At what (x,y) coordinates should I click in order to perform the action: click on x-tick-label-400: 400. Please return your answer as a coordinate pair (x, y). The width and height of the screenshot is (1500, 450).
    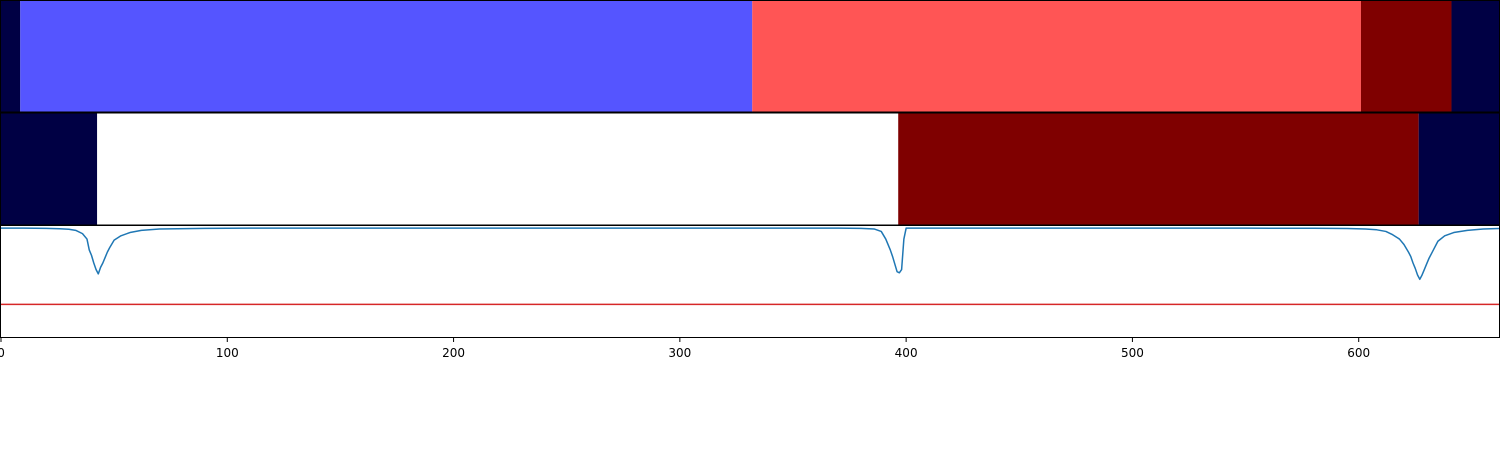
    Looking at the image, I should click on (906, 353).